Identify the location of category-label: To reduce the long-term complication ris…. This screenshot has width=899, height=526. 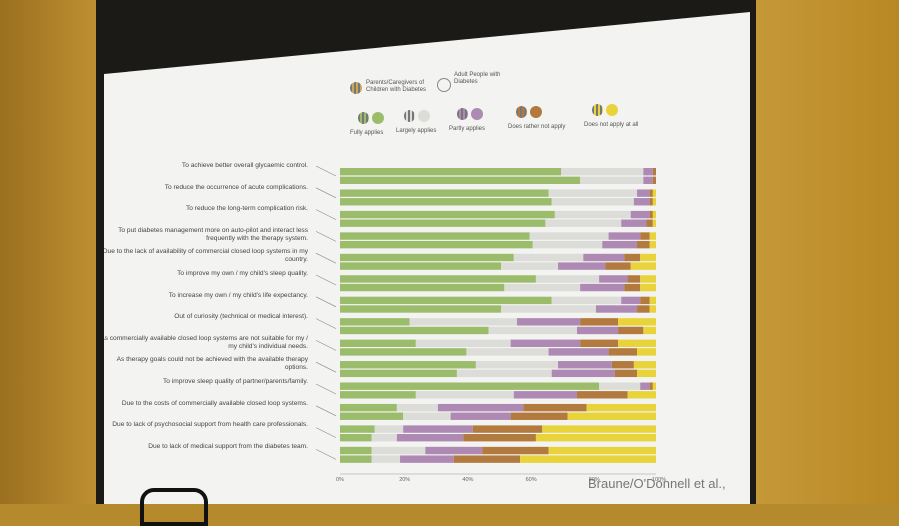
(246, 209).